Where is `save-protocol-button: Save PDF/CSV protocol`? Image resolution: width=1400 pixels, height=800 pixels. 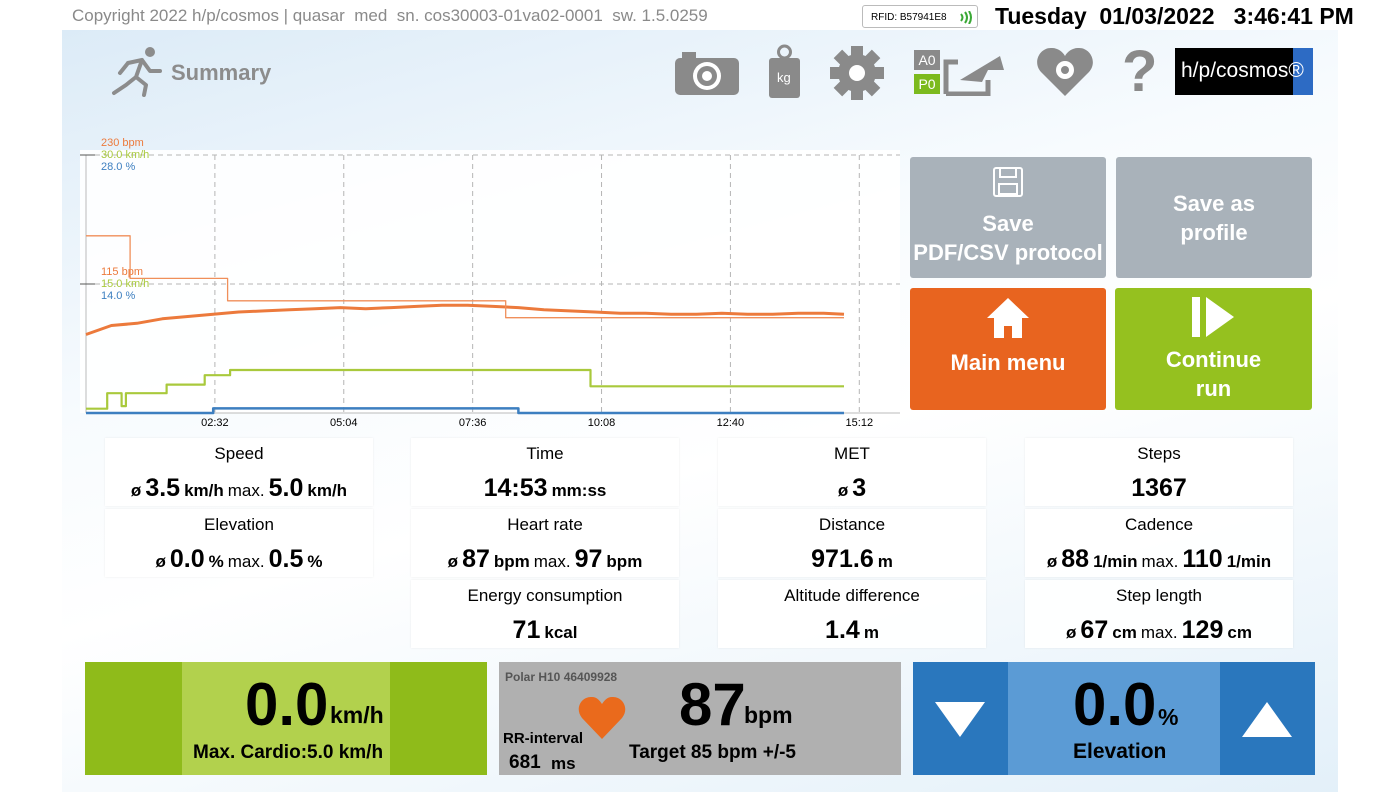 save-protocol-button: Save PDF/CSV protocol is located at coordinates (1008, 217).